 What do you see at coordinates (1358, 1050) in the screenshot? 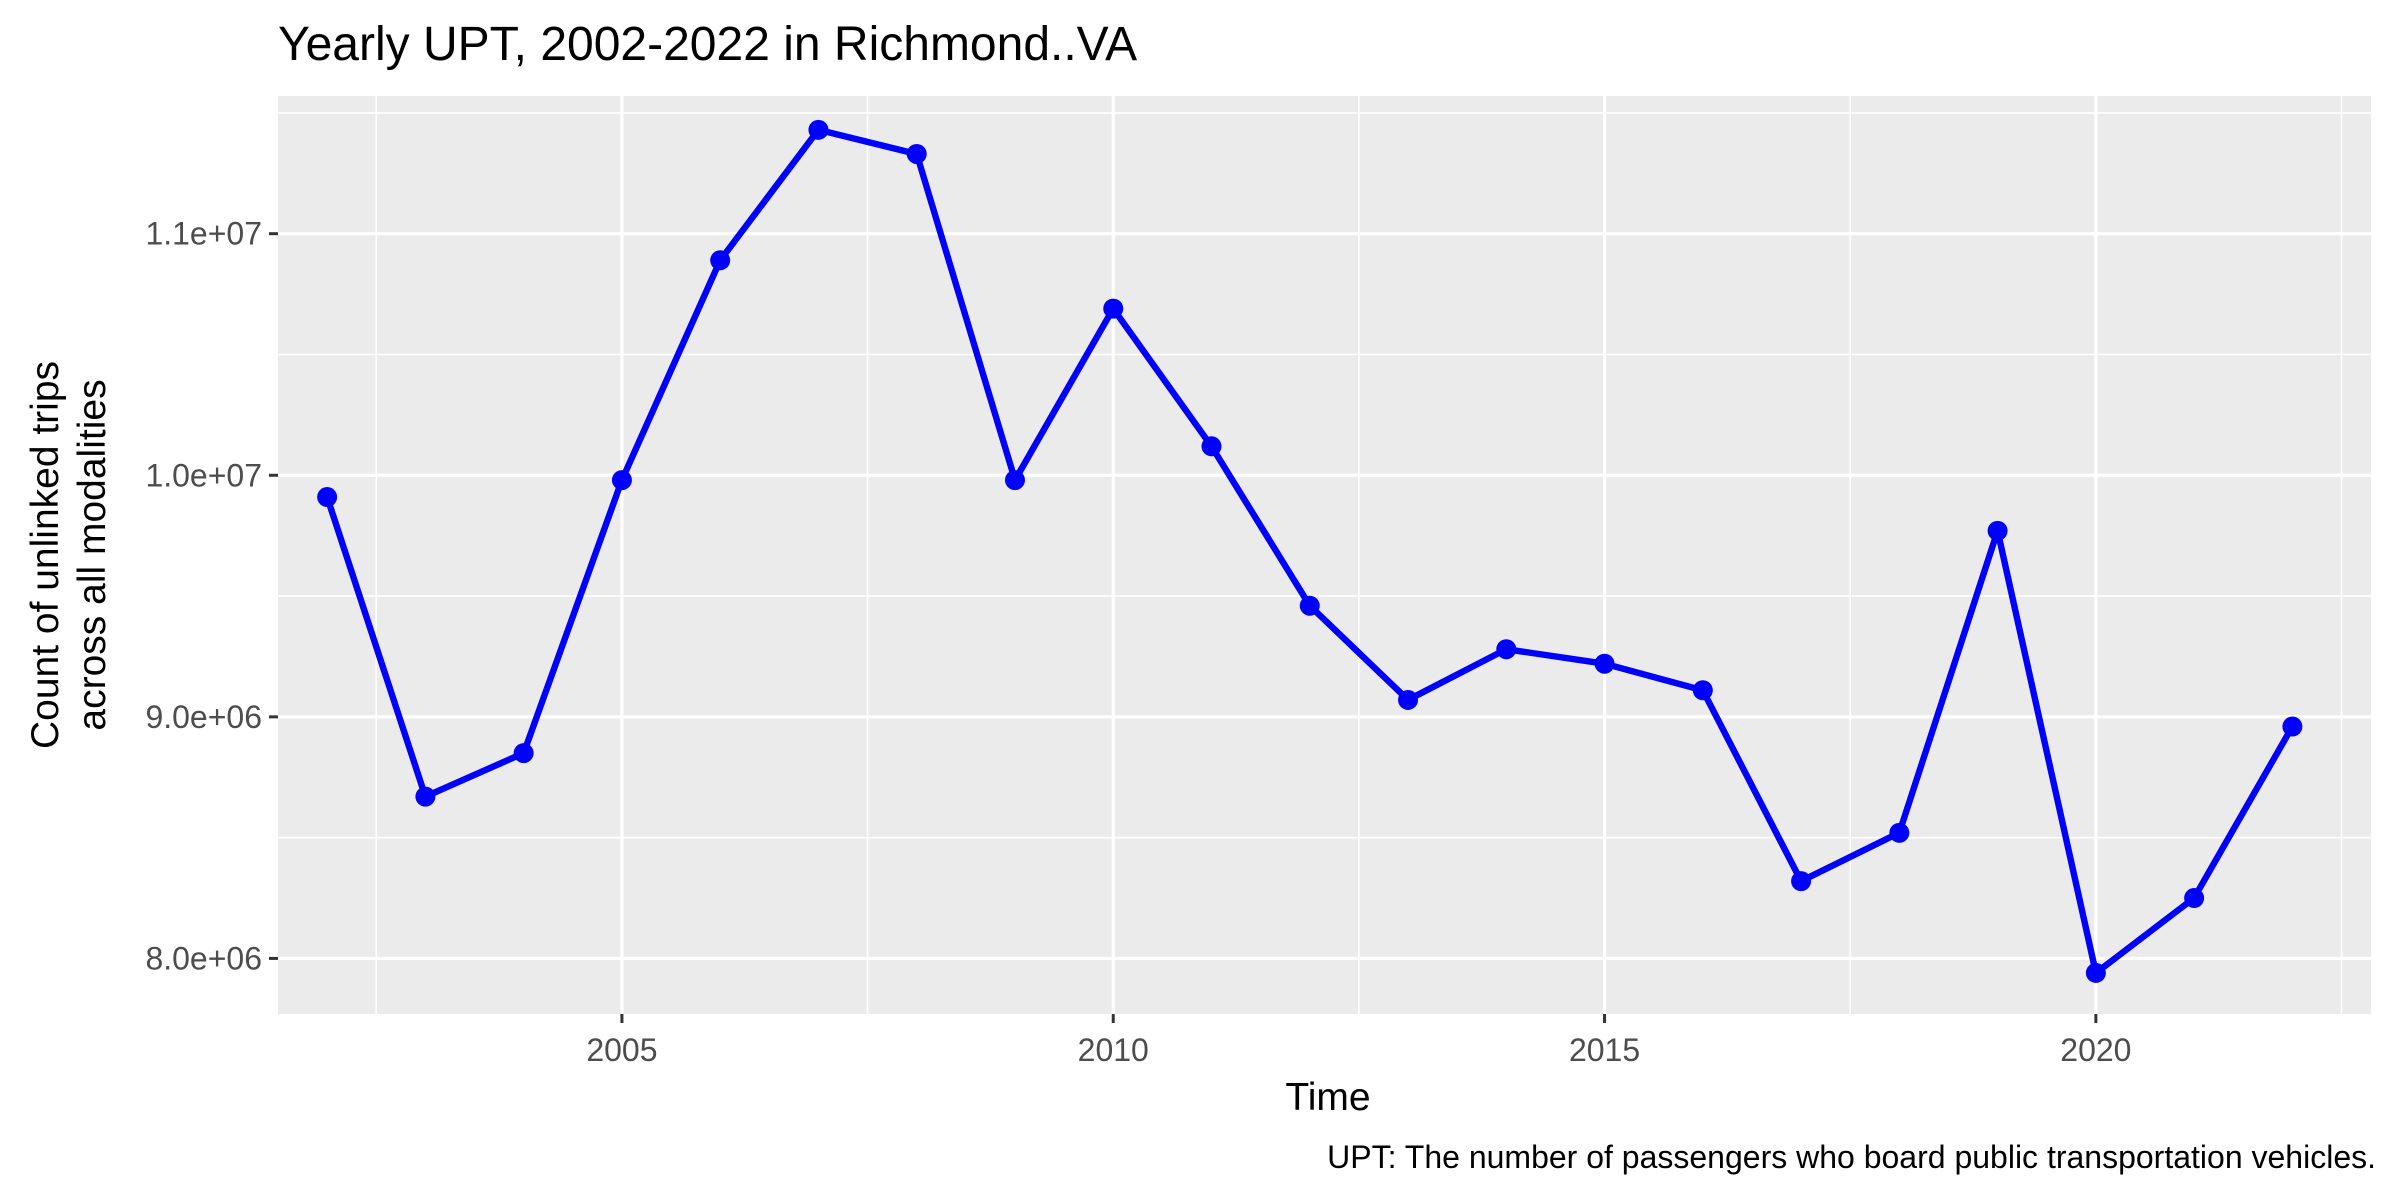
I see `x-axis-tick-labels: 2005 2010 2015 2020` at bounding box center [1358, 1050].